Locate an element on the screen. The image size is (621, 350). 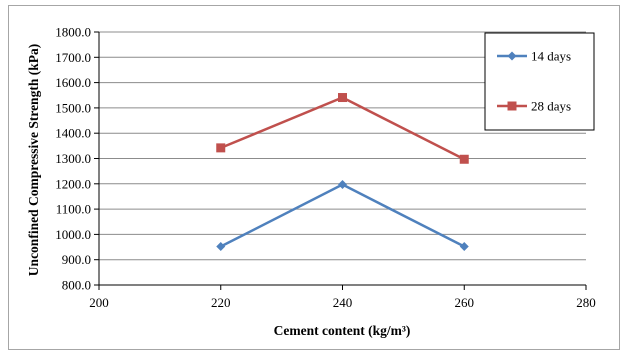
legend-label-14-days: 14 days is located at coordinates (551, 56).